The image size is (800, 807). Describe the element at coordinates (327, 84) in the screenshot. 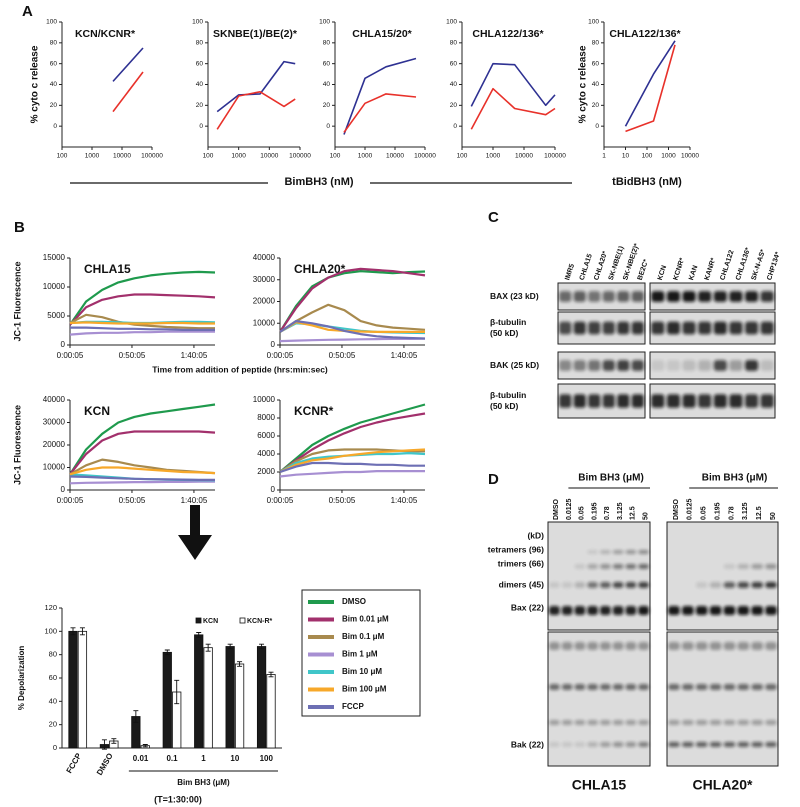

I see `y-tick-label: 40` at that location.